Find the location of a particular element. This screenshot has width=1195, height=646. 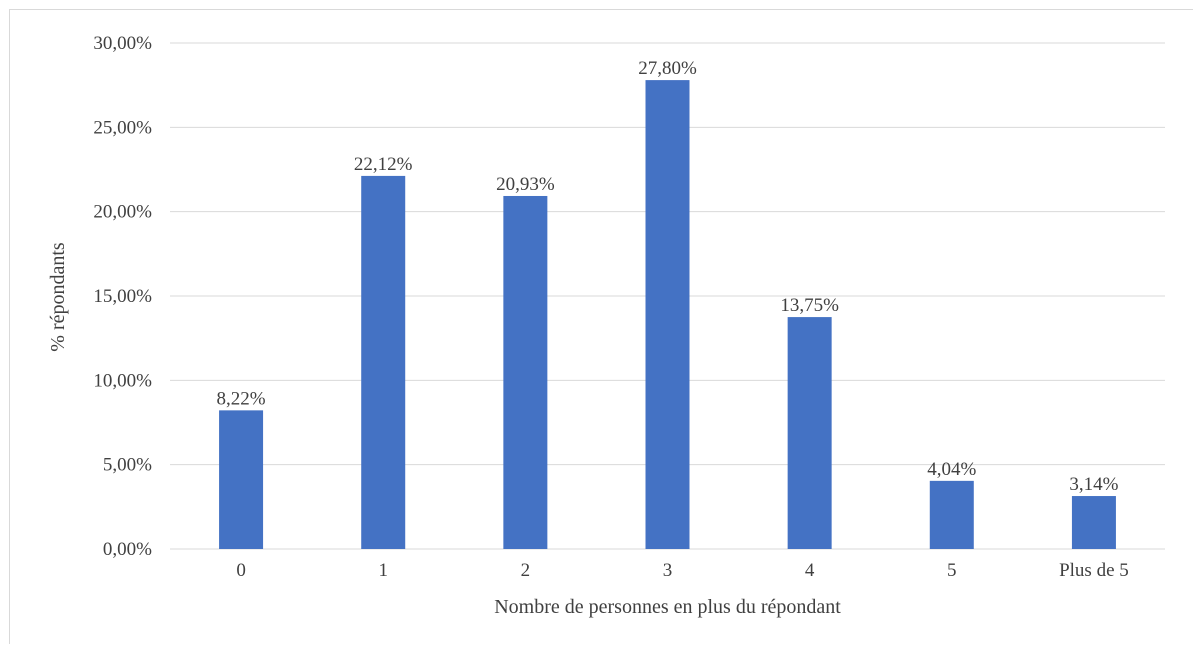

x-tick-label: Plus de 5 is located at coordinates (1094, 570).